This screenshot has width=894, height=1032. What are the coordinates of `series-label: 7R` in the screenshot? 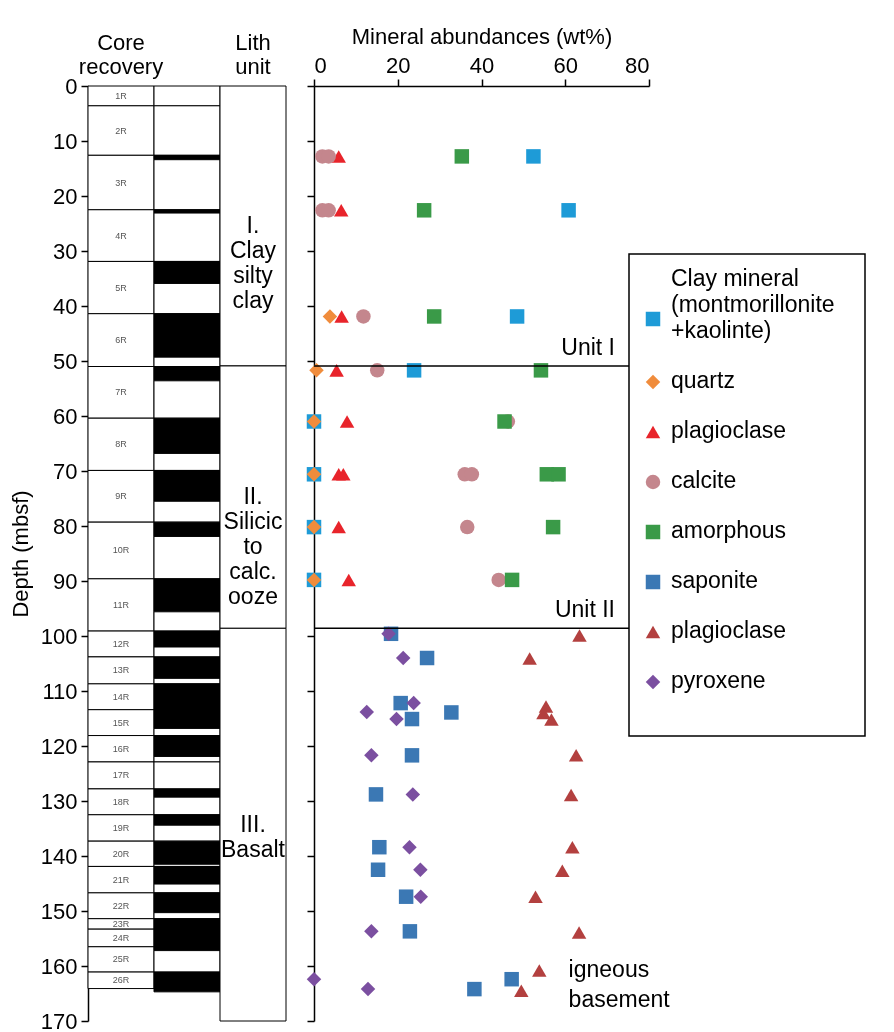 It's located at (121, 392).